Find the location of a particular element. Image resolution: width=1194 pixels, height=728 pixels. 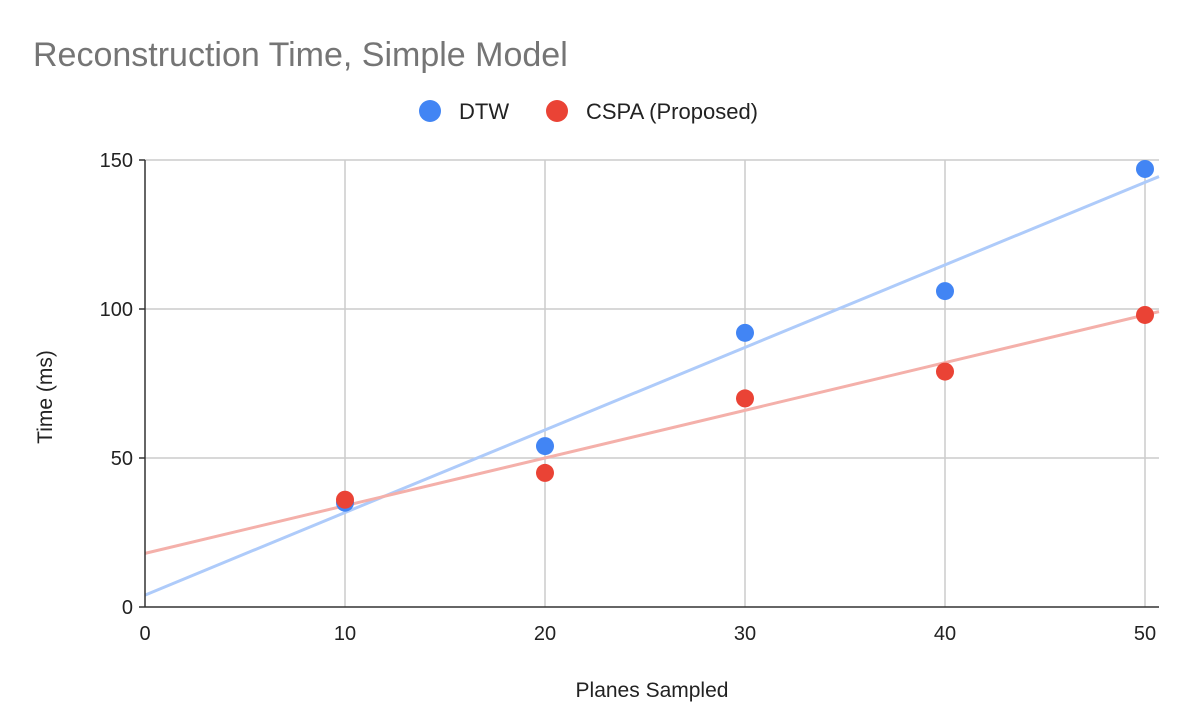

legend-label-cspa: CSPA (Proposed) is located at coordinates (672, 111).